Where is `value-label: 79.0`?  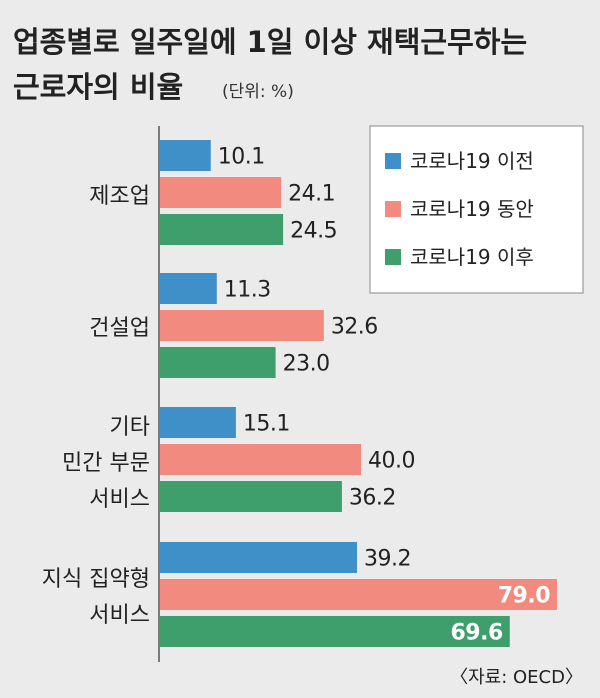
value-label: 79.0 is located at coordinates (524, 596).